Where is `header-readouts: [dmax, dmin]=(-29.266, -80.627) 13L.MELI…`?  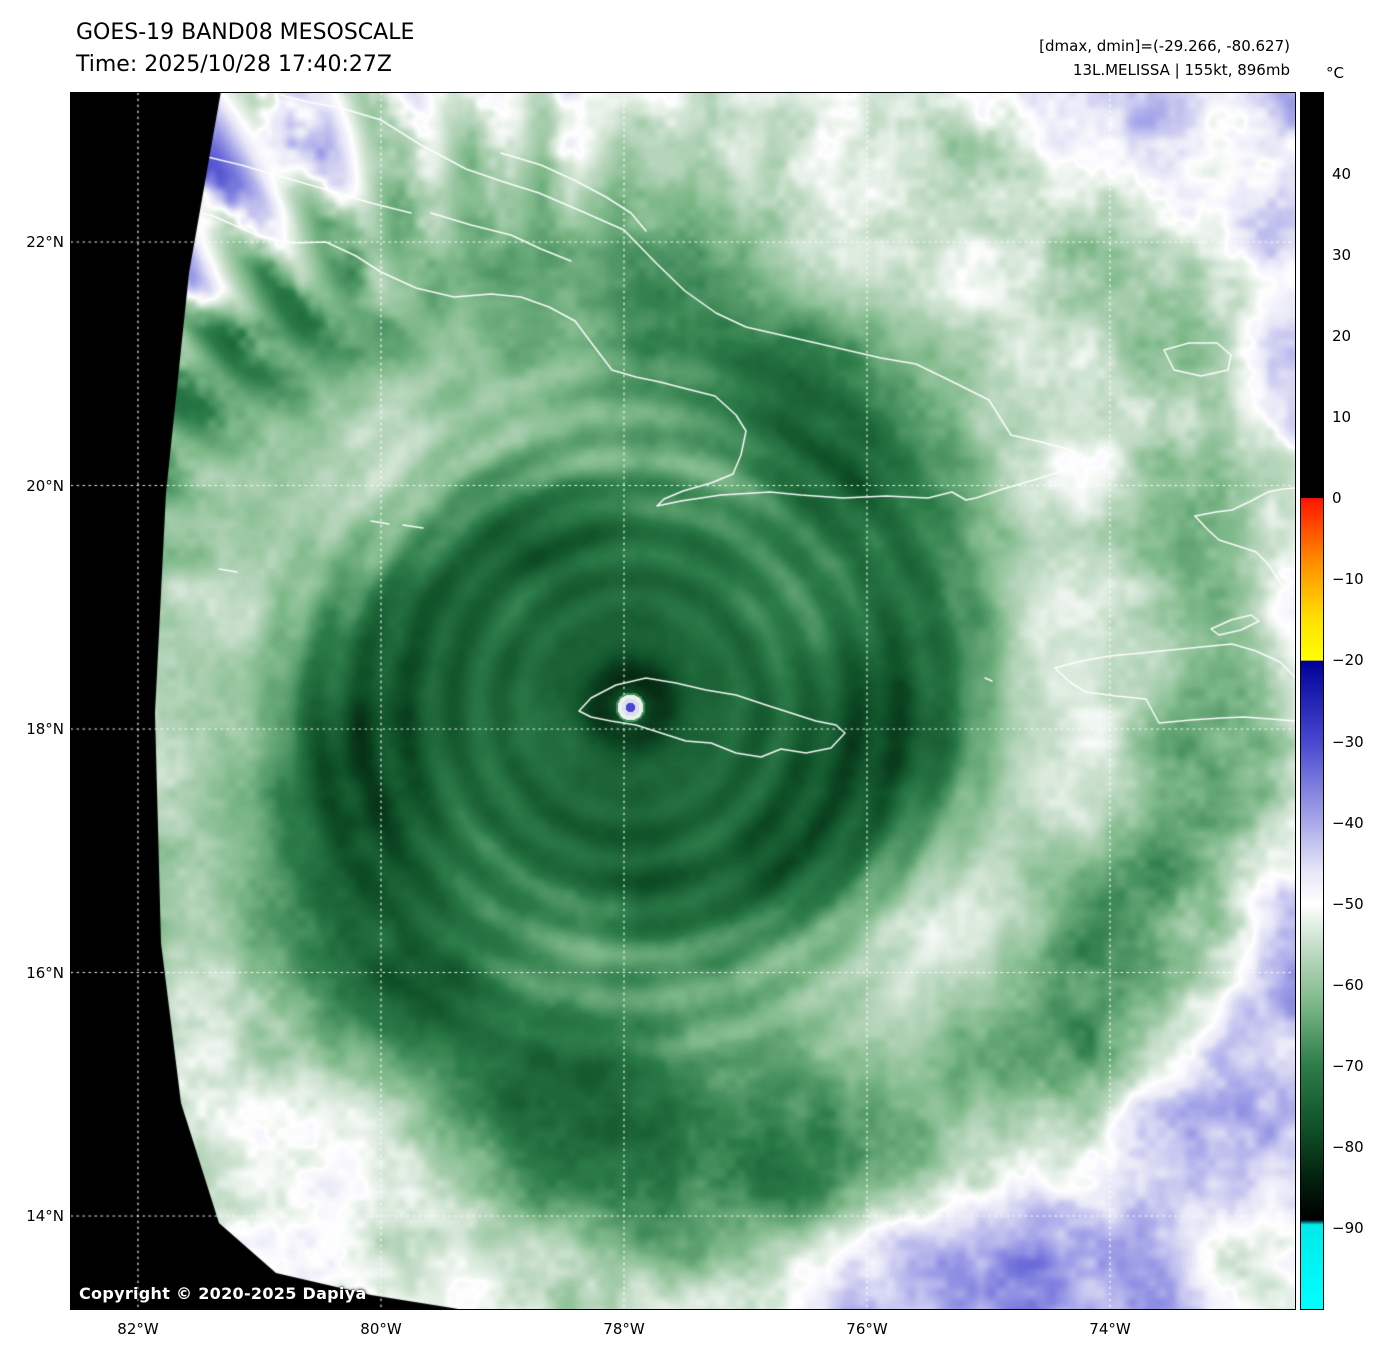 header-readouts: [dmax, dmin]=(-29.266, -80.627) 13L.MELI… is located at coordinates (1164, 58).